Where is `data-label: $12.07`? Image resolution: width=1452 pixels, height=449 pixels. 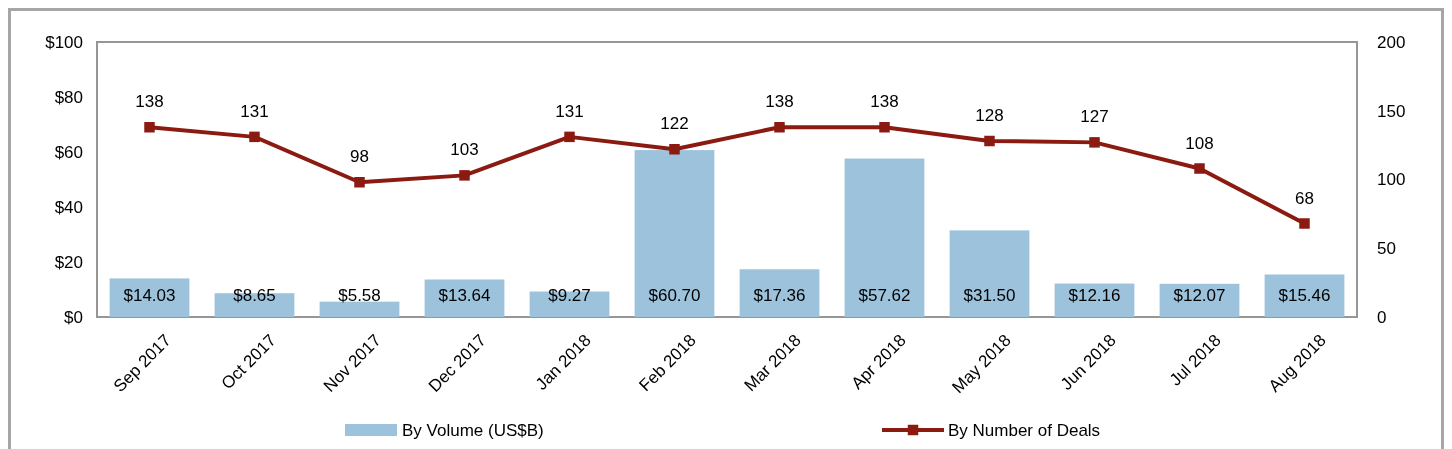
data-label: $12.07 is located at coordinates (1199, 295).